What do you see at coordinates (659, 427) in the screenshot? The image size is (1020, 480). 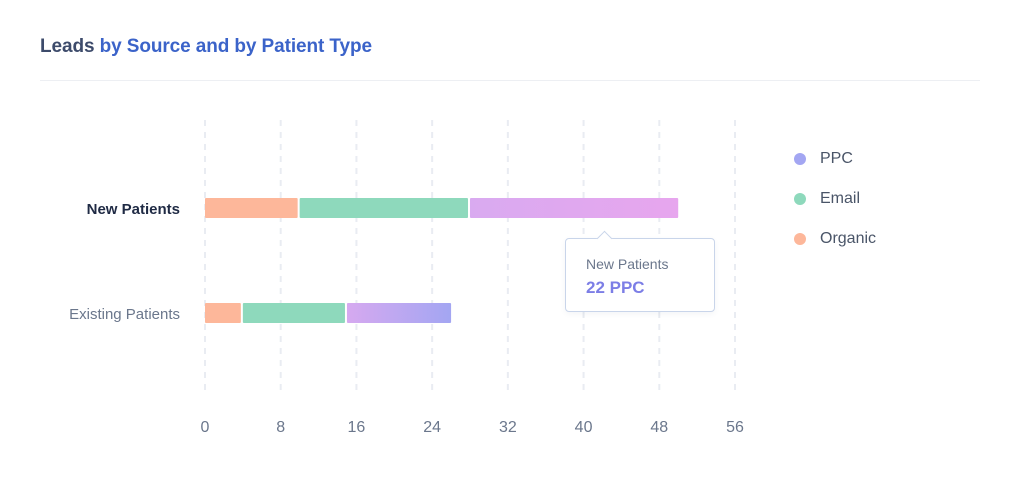 I see `x-tick-label-48: 48` at bounding box center [659, 427].